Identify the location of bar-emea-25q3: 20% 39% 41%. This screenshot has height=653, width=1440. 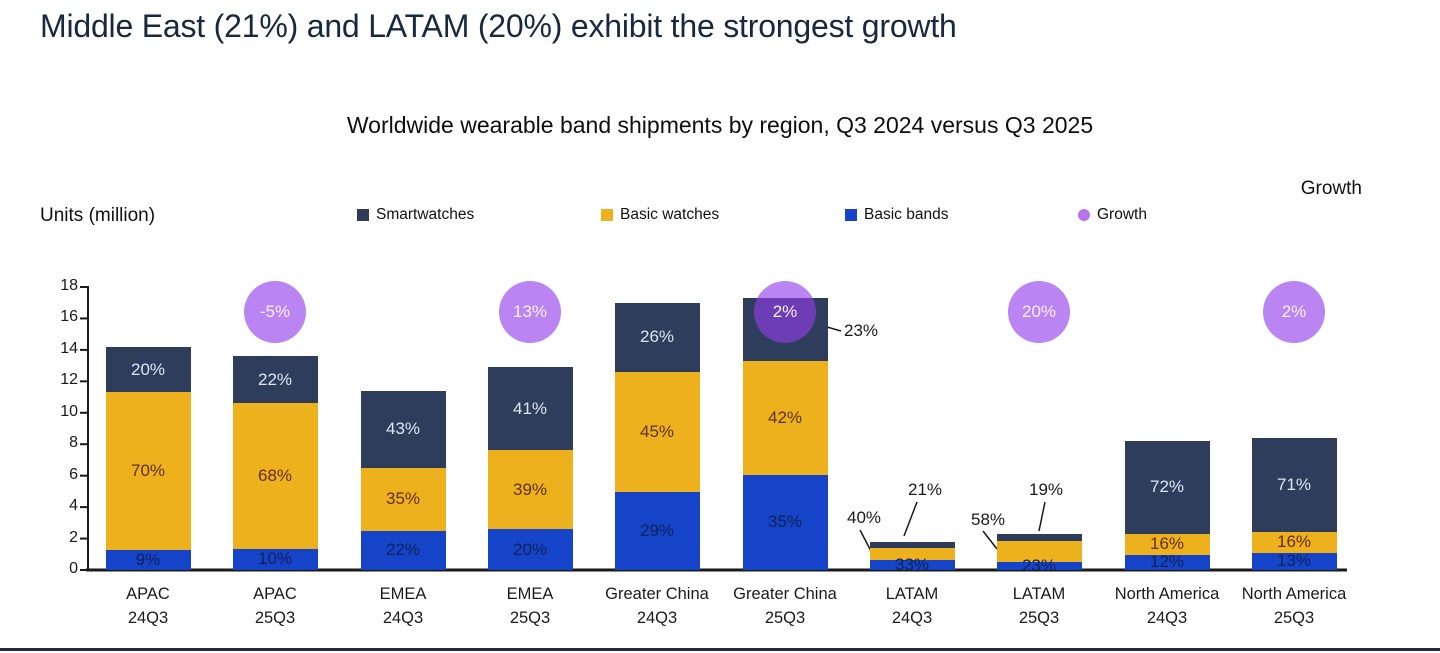
(530, 468).